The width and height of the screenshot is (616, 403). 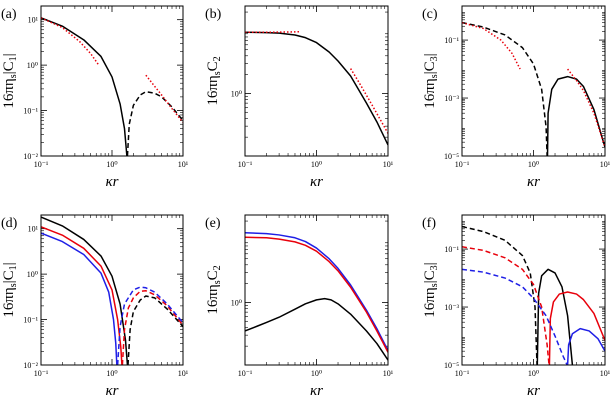 I want to click on panel-e: 10⁻¹ 10⁰ 10¹ 10⁰ (e) κr 16πηsC2, so click(x=299, y=306).